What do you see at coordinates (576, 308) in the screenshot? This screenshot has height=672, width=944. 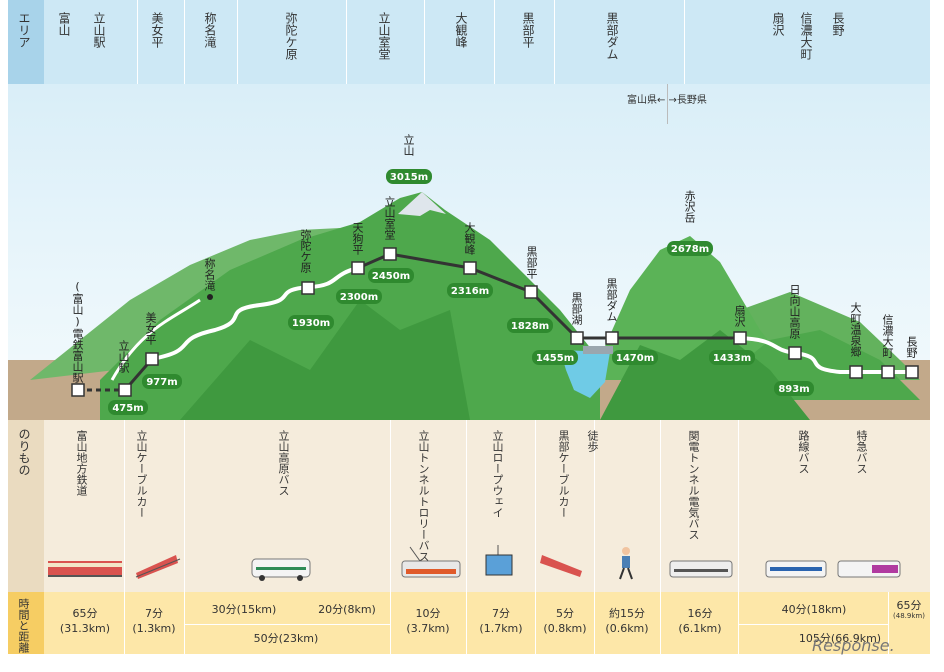 I see `spot-kurobeko: 黒部湖` at bounding box center [576, 308].